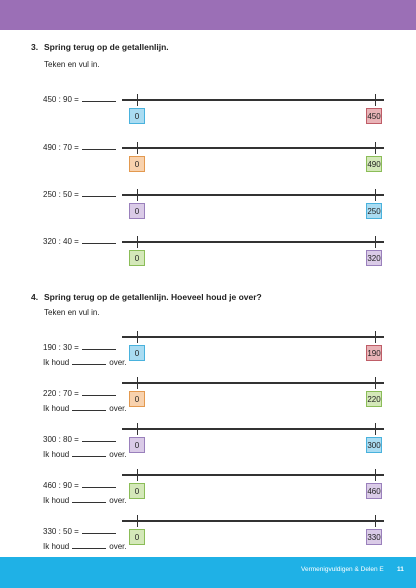 This screenshot has height=588, width=416. What do you see at coordinates (374, 116) in the screenshot?
I see `end-box: 450` at bounding box center [374, 116].